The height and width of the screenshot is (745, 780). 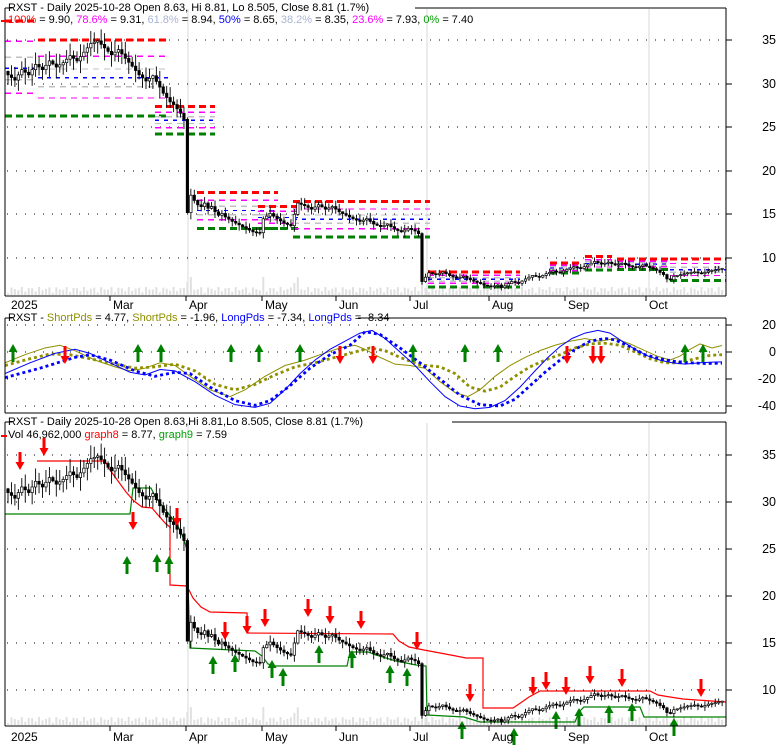 I want to click on volume-value-run: graph8, so click(x=101, y=435).